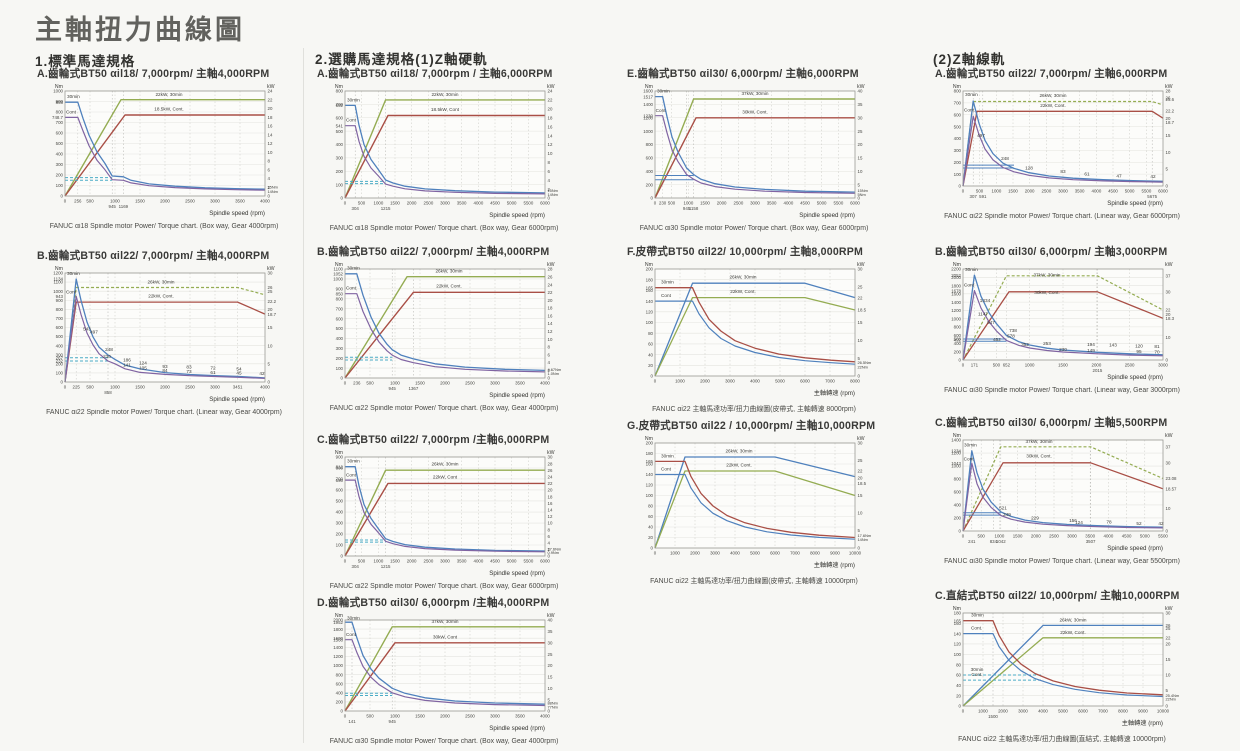  What do you see at coordinates (270, 143) in the screenshot?
I see `svg-text: 12` at bounding box center [270, 143].